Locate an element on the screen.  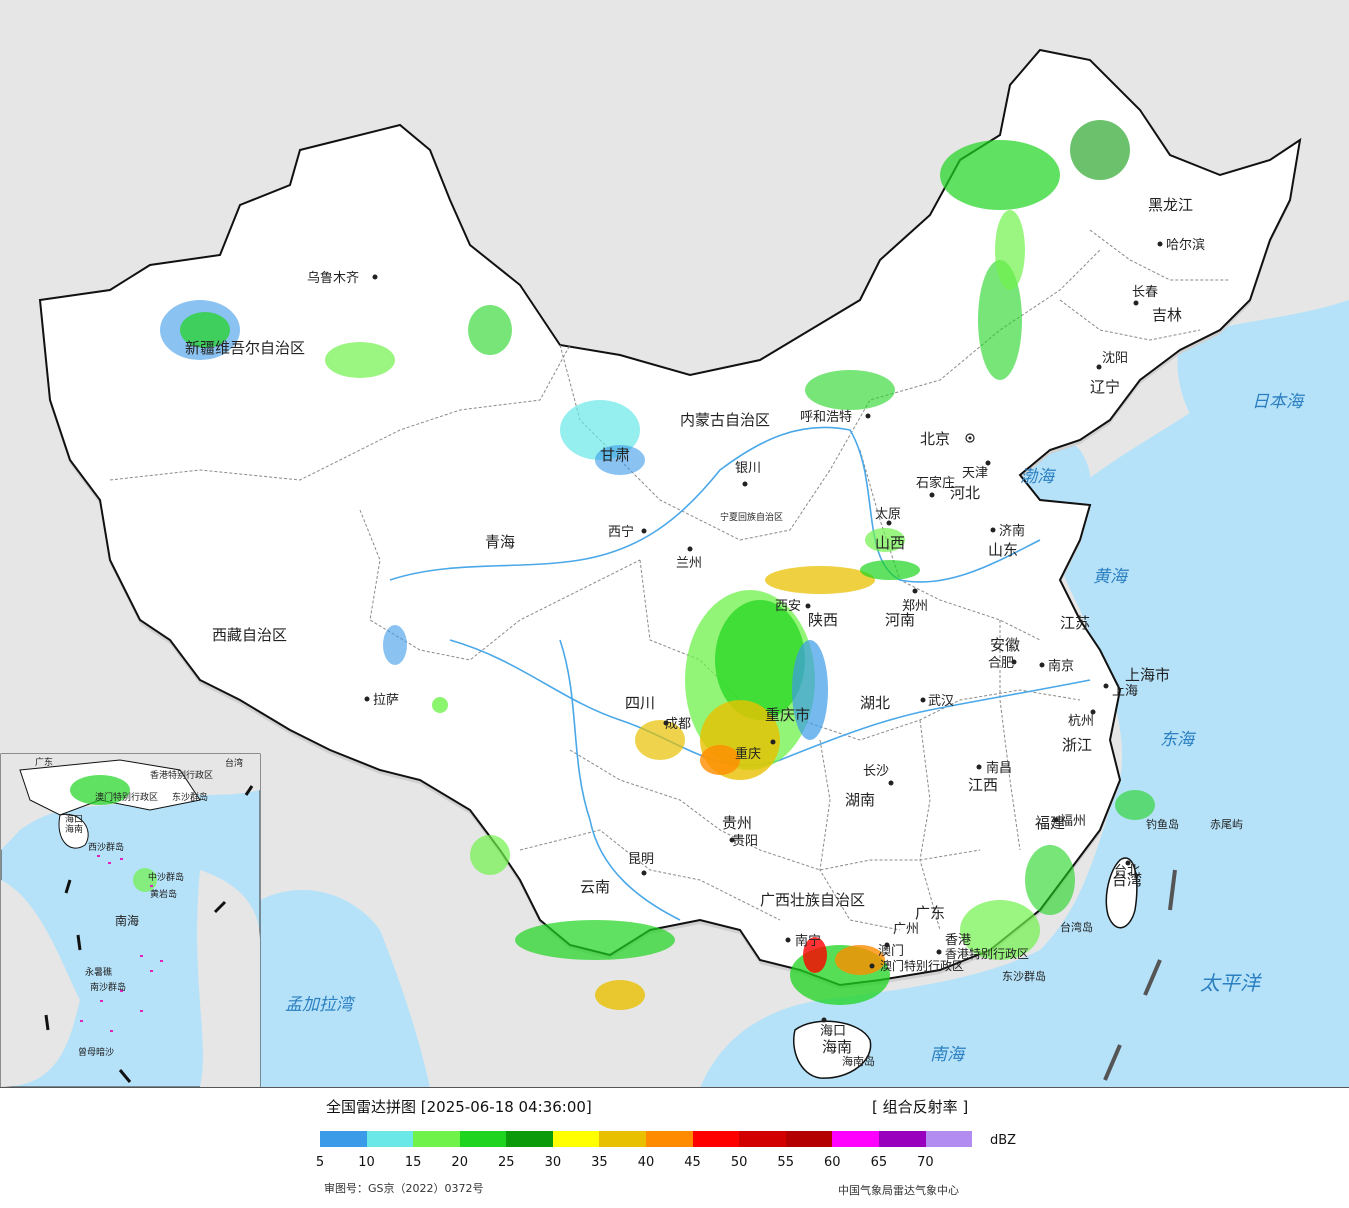
city-label-xining: 西宁 is located at coordinates (621, 532).